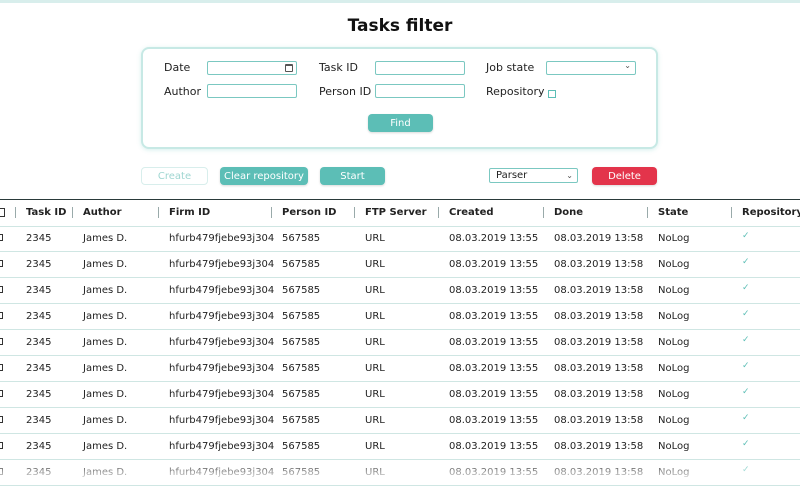  I want to click on col-repository: Repository, so click(771, 212).